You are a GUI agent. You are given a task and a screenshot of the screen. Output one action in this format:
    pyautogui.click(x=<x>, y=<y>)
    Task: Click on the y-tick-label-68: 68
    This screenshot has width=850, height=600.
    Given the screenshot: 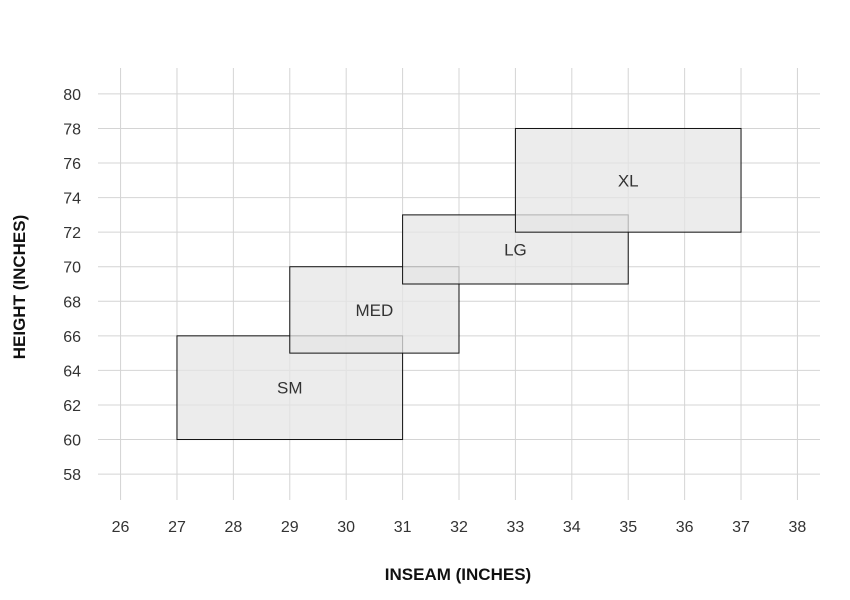 What is the action you would take?
    pyautogui.click(x=72, y=302)
    